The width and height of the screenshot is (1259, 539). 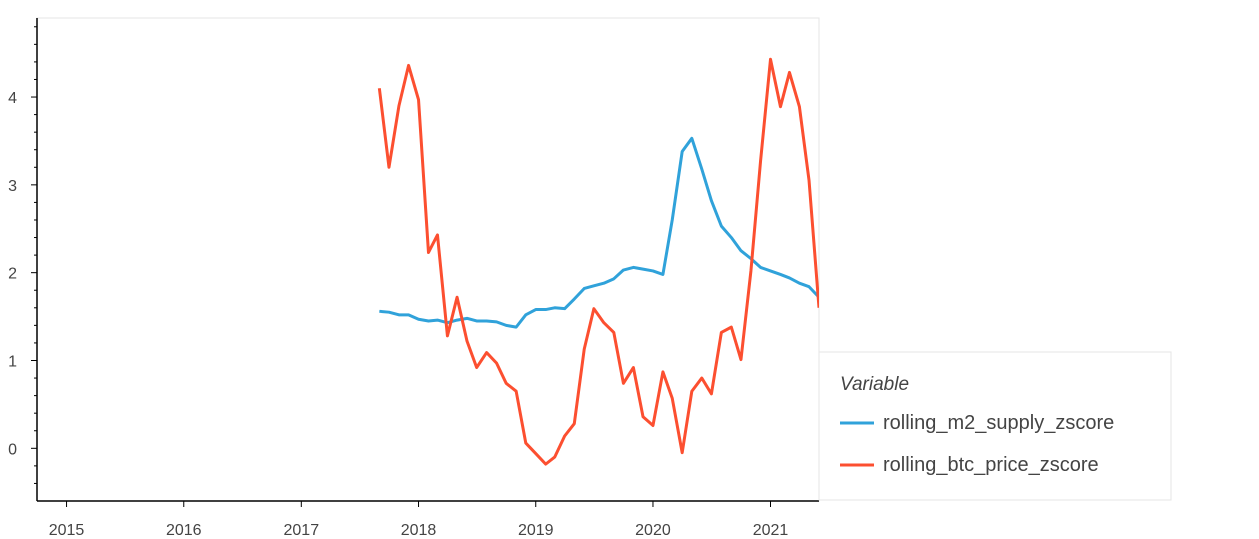 I want to click on y-tick-label: 3, so click(x=12, y=186).